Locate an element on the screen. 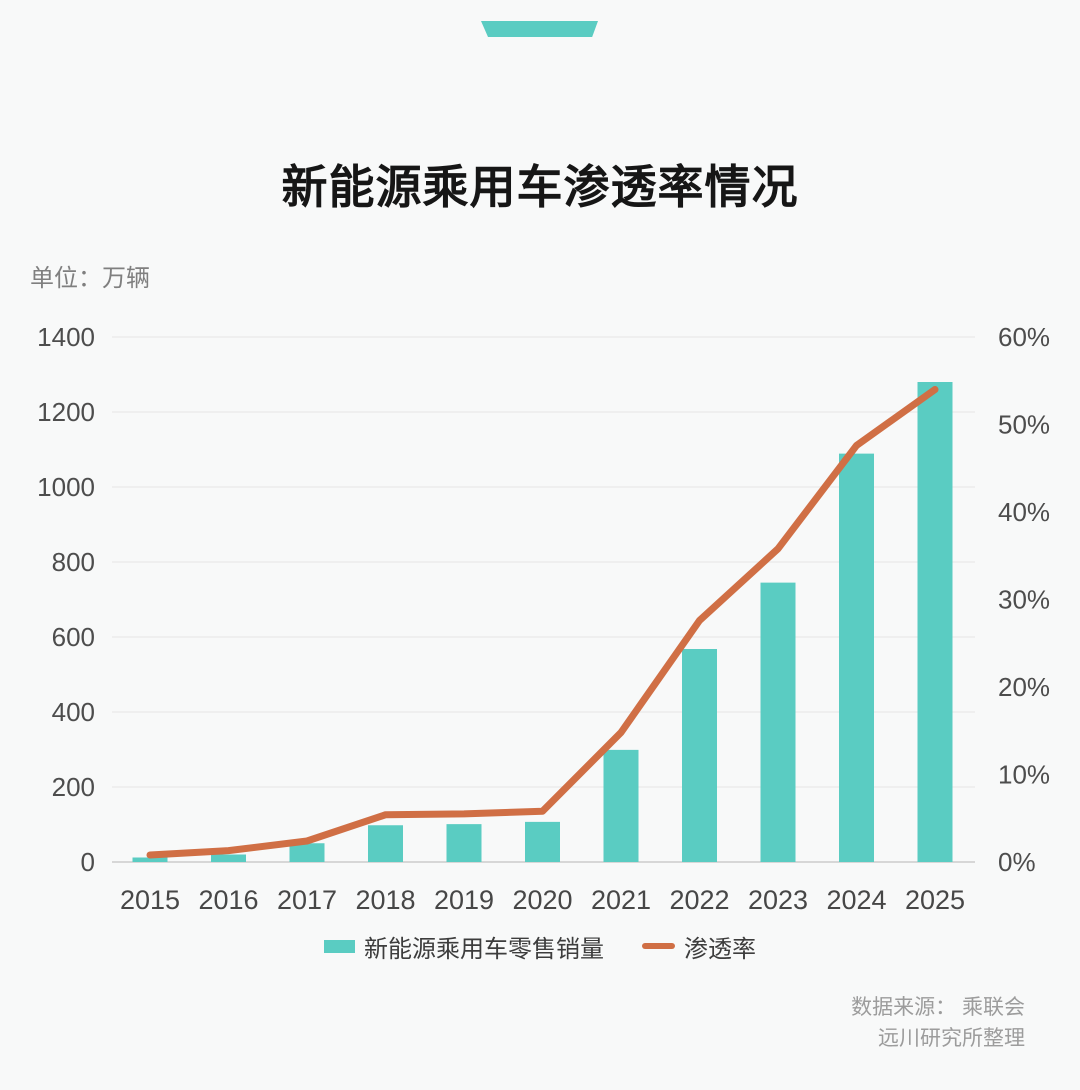 The height and width of the screenshot is (1090, 1080). unit-label: 单位：万辆 is located at coordinates (90, 278).